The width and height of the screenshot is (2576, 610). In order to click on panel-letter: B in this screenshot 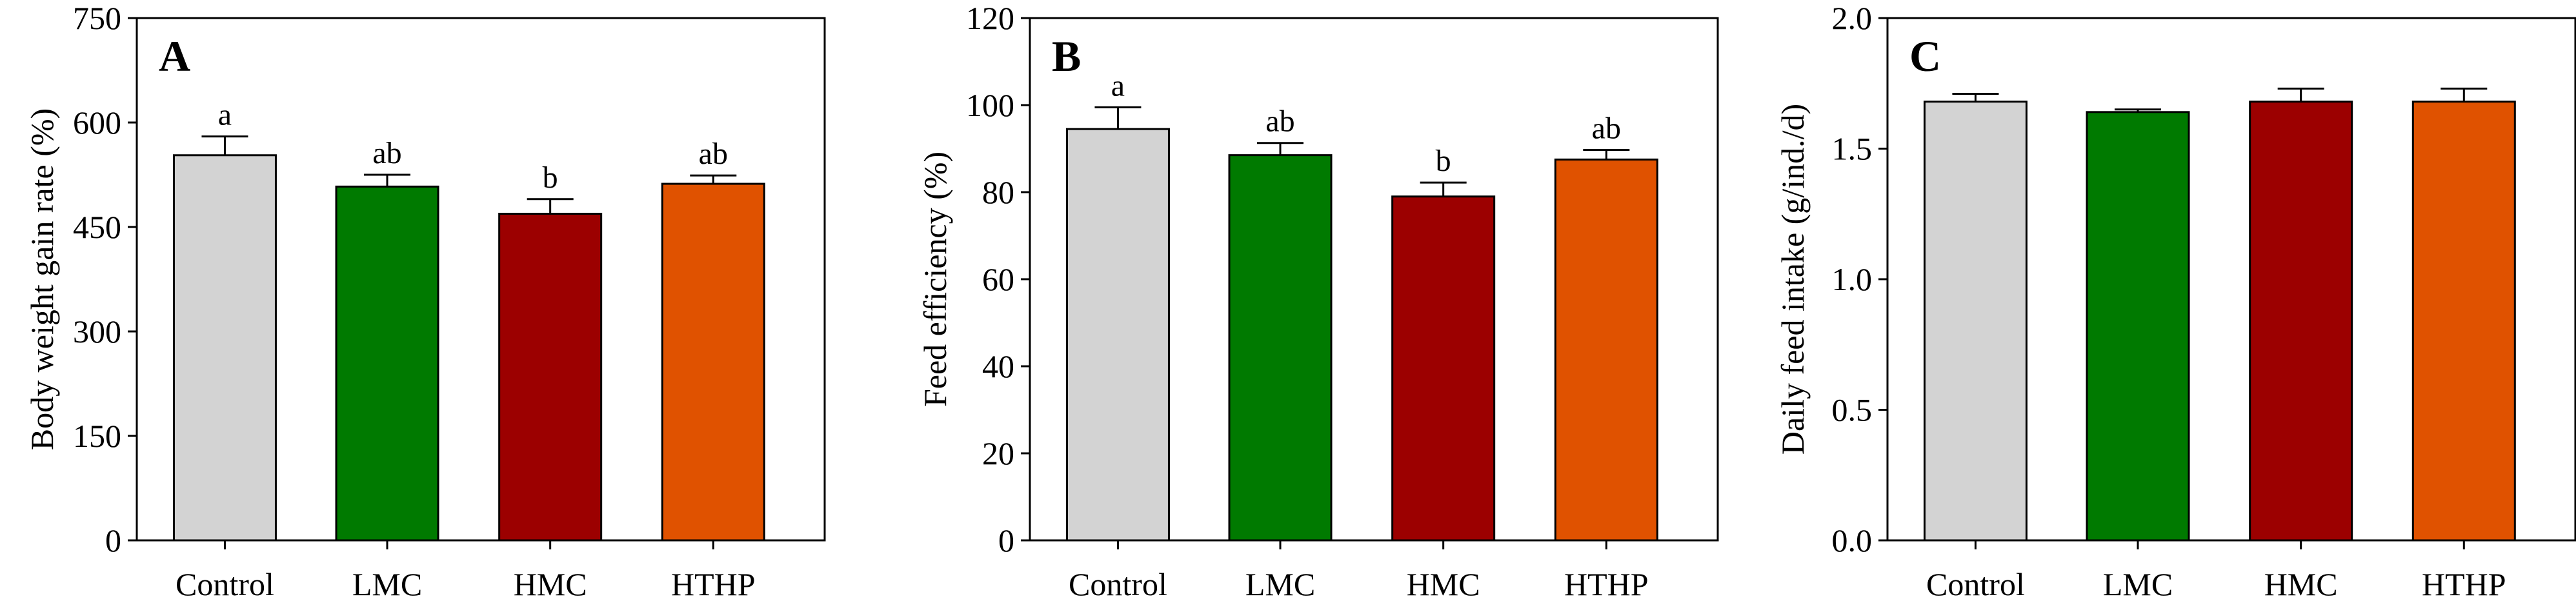, I will do `click(1066, 56)`.